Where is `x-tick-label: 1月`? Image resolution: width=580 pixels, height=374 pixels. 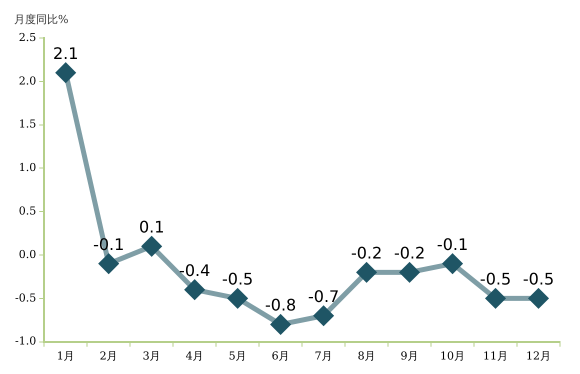 x-tick-label: 1月 is located at coordinates (65, 355).